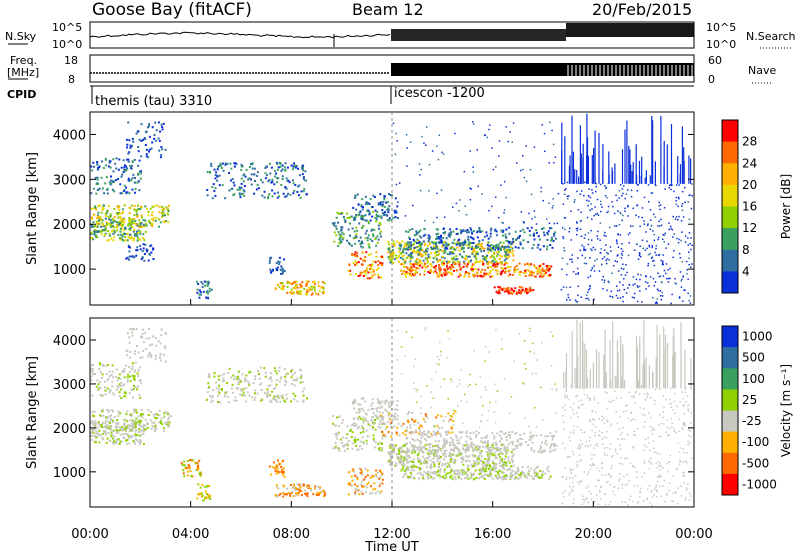 The image size is (800, 554). Describe the element at coordinates (23, 60) in the screenshot. I see `freq-label: Freq.` at that location.